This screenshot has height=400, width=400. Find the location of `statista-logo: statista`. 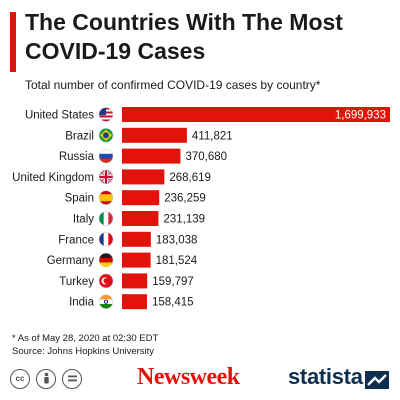

statista-logo: statista is located at coordinates (325, 376).